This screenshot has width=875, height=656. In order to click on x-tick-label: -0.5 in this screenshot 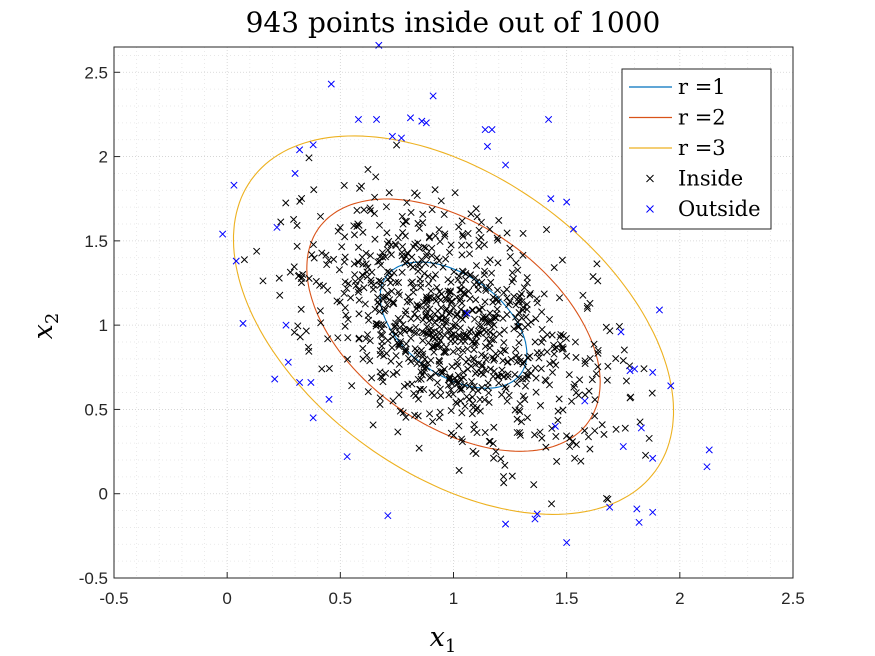, I will do `click(113, 598)`.